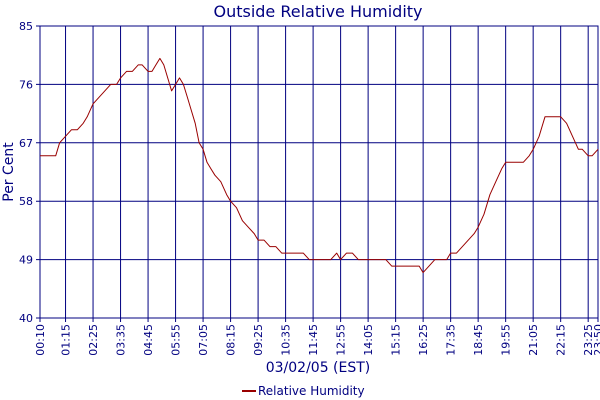  I want to click on y-axis-label: Per Cent, so click(9, 172).